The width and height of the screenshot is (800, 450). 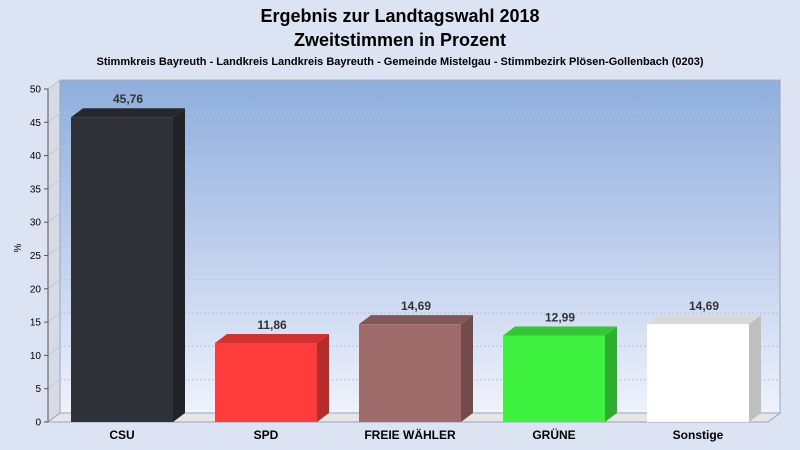 I want to click on x-tick-label: FREIE WÄHLER, so click(x=410, y=434).